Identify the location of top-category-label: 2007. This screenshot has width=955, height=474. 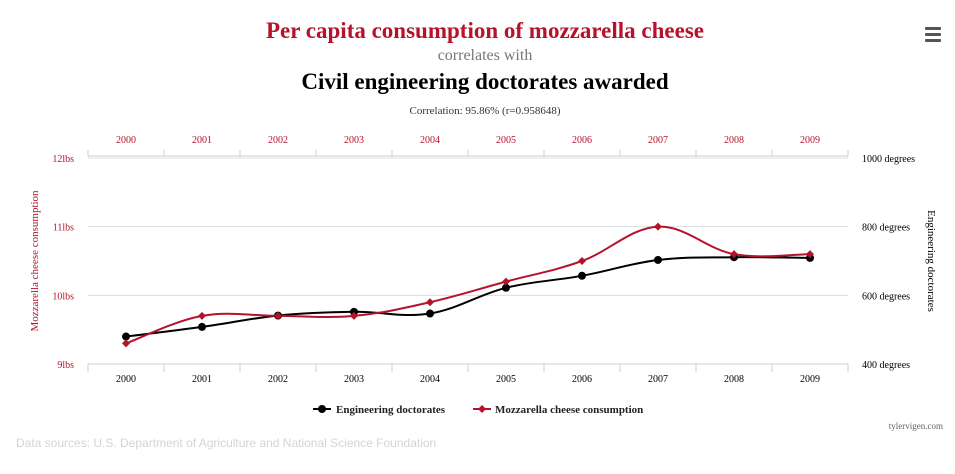
(658, 140).